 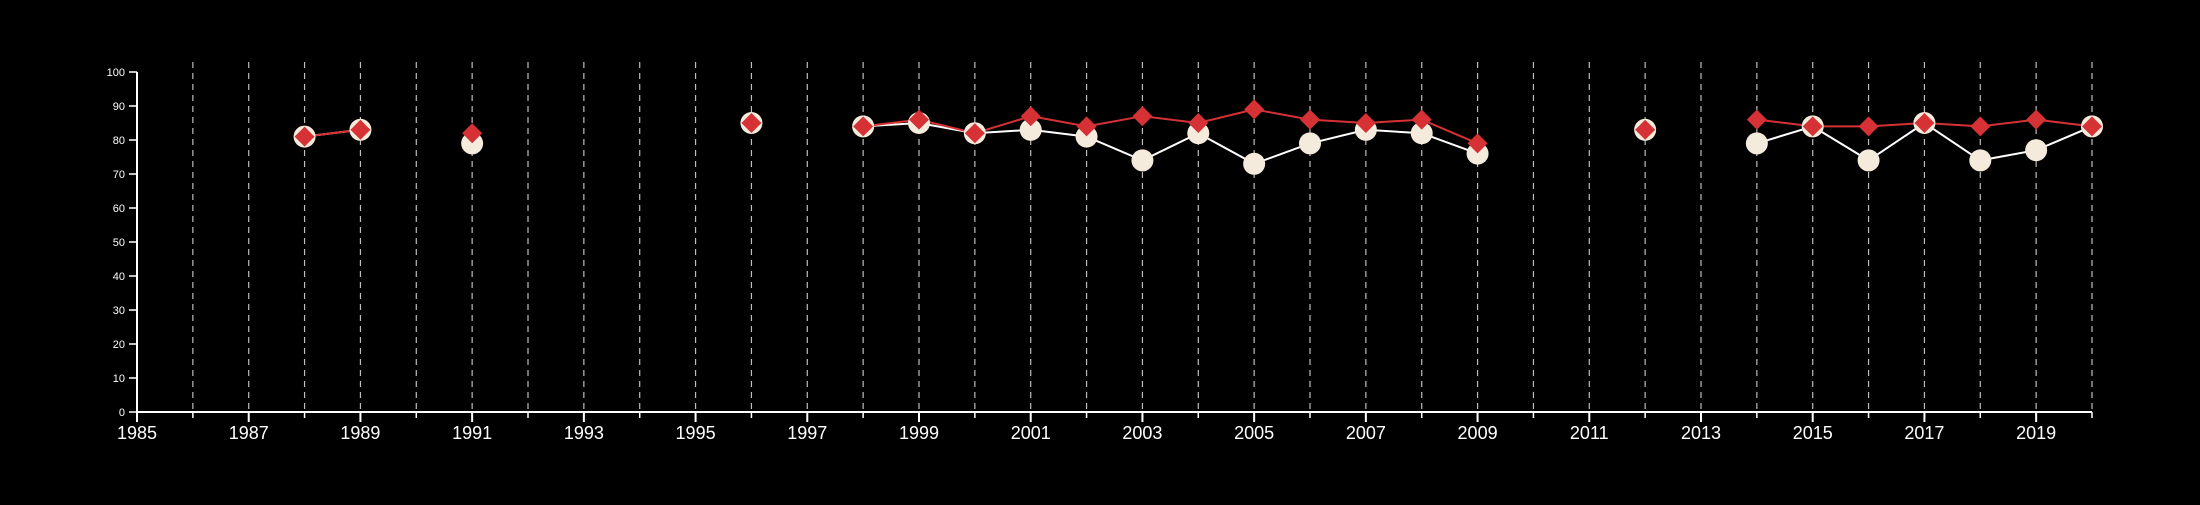 What do you see at coordinates (119, 175) in the screenshot?
I see `y-tick-label-70: 70` at bounding box center [119, 175].